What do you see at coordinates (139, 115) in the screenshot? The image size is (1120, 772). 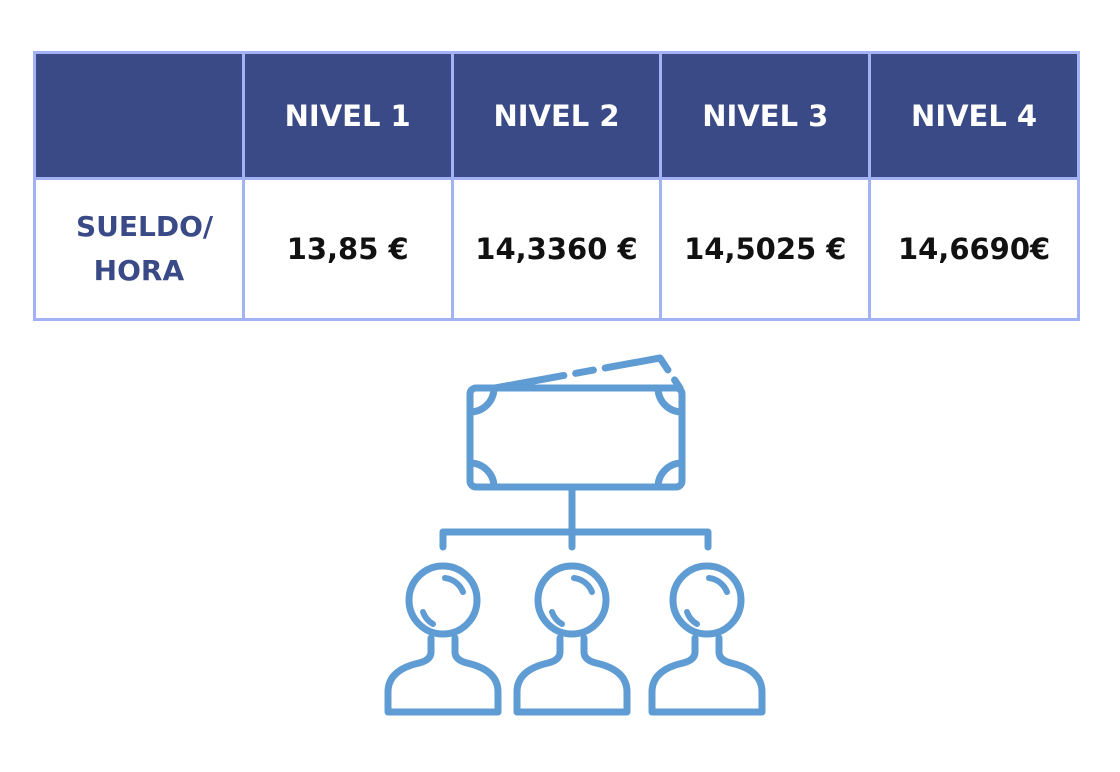 I see `header-empty` at bounding box center [139, 115].